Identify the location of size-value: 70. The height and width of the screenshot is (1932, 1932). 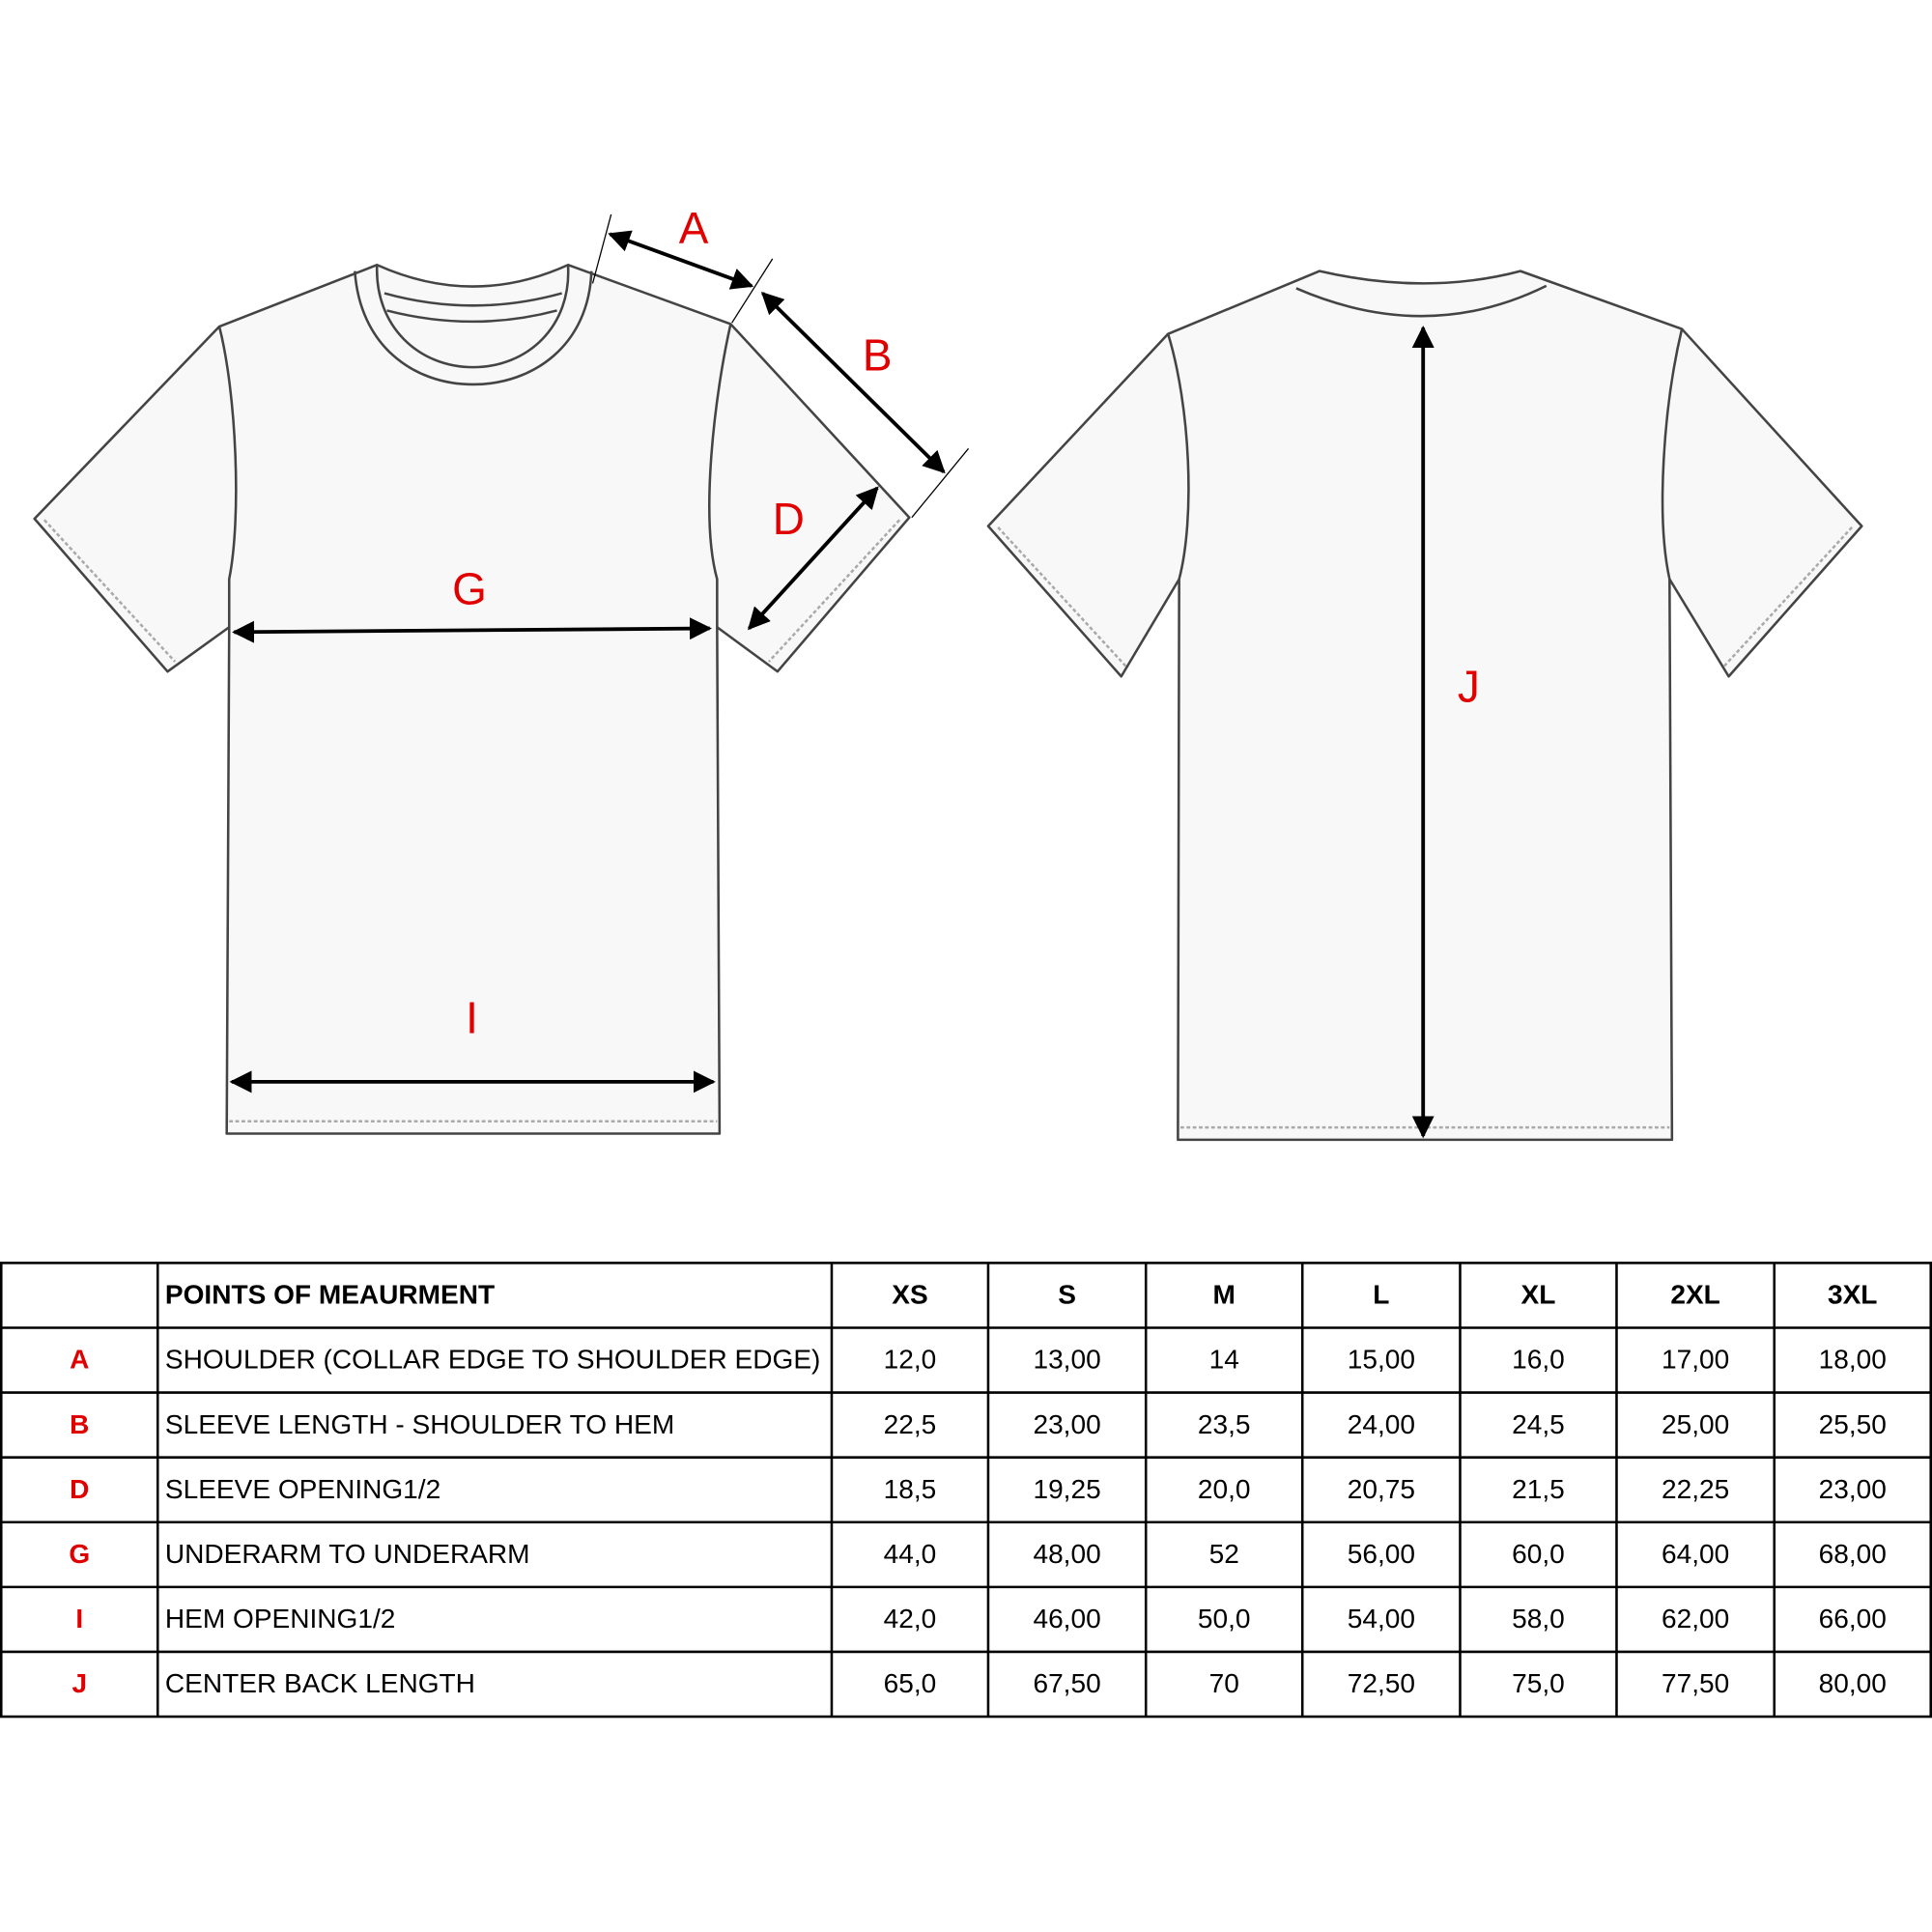
(1224, 1683).